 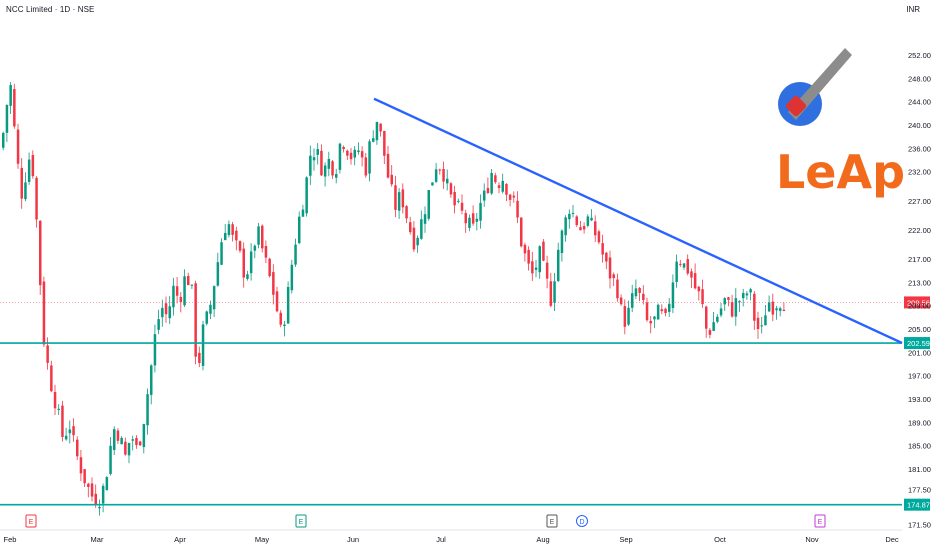 What do you see at coordinates (919, 102) in the screenshot?
I see `y-tick-label: 244.00` at bounding box center [919, 102].